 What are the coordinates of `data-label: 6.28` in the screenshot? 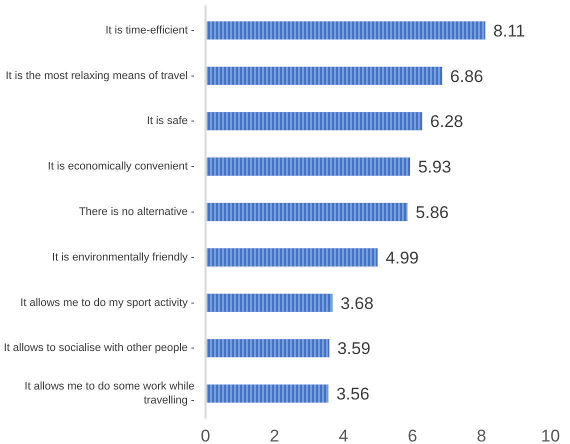 It's located at (447, 122).